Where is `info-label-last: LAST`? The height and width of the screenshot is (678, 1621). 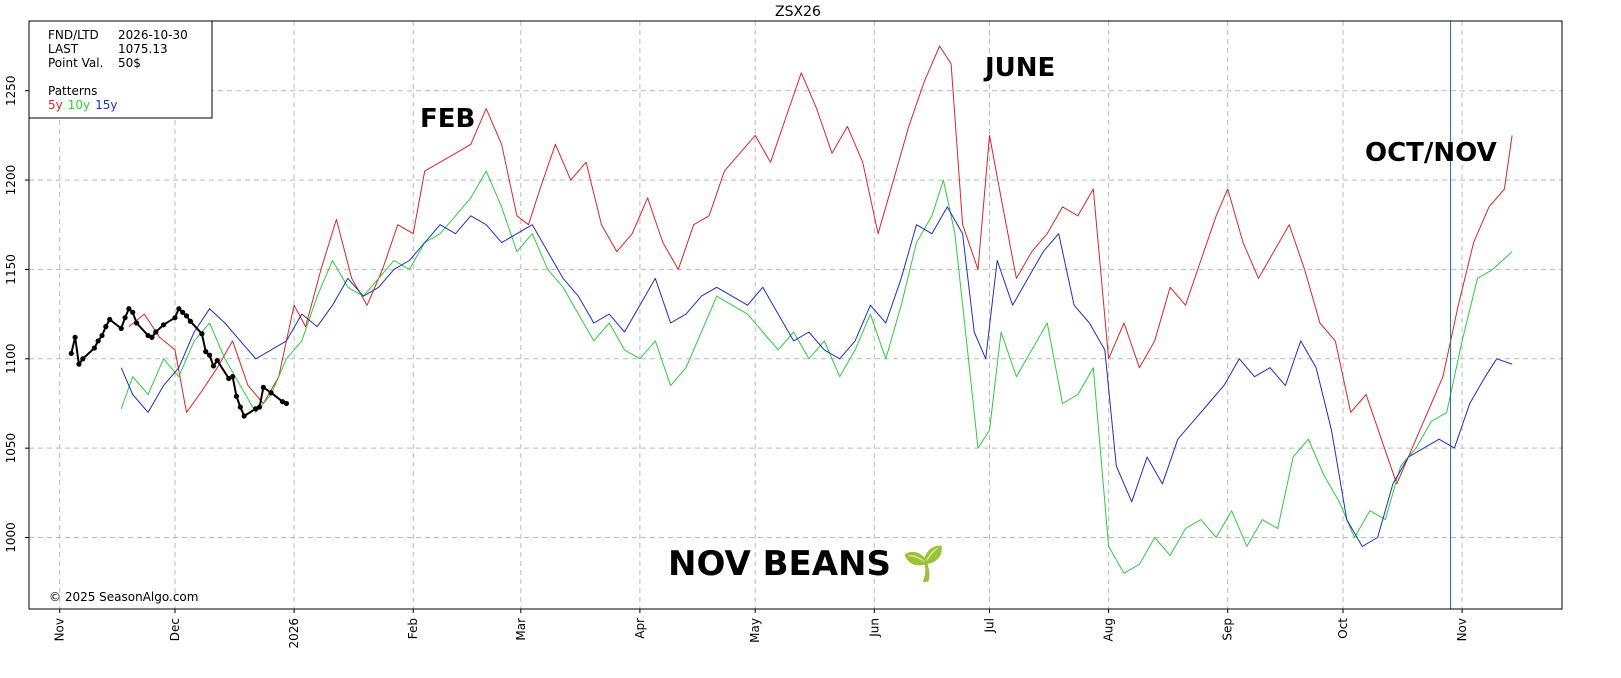
info-label-last: LAST is located at coordinates (63, 49).